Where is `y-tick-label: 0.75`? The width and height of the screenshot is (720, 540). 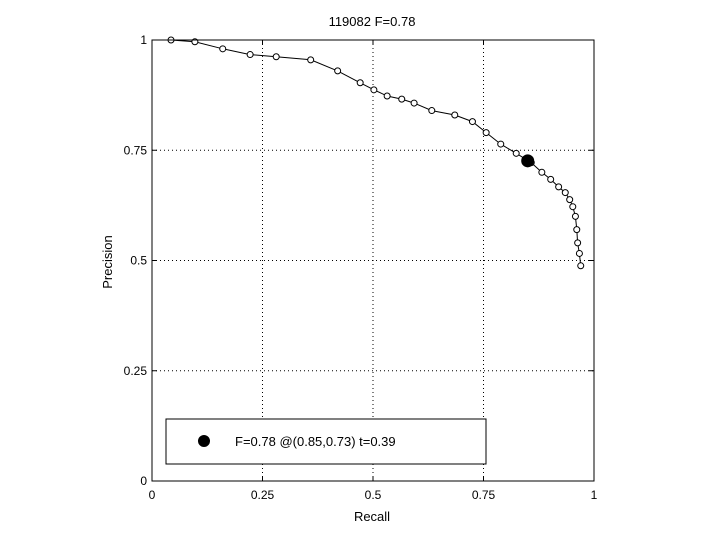 y-tick-label: 0.75 is located at coordinates (136, 150).